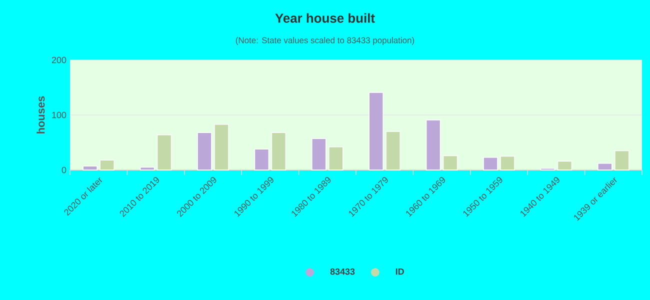 The height and width of the screenshot is (300, 650). What do you see at coordinates (325, 18) in the screenshot?
I see `chart-title: Year house built` at bounding box center [325, 18].